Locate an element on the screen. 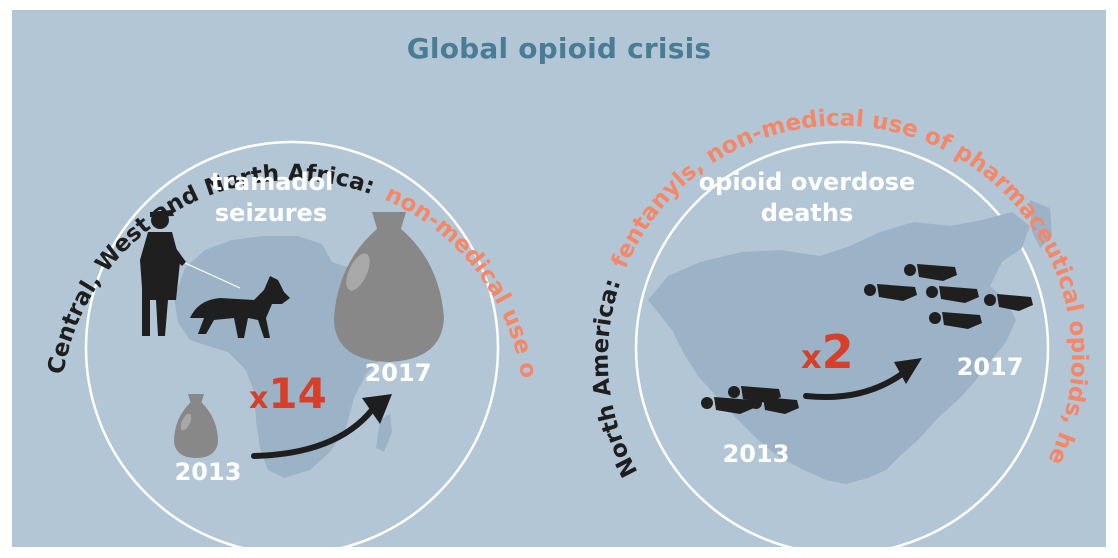 The height and width of the screenshot is (558, 1118). left-label-line1: tramadol is located at coordinates (272, 182).